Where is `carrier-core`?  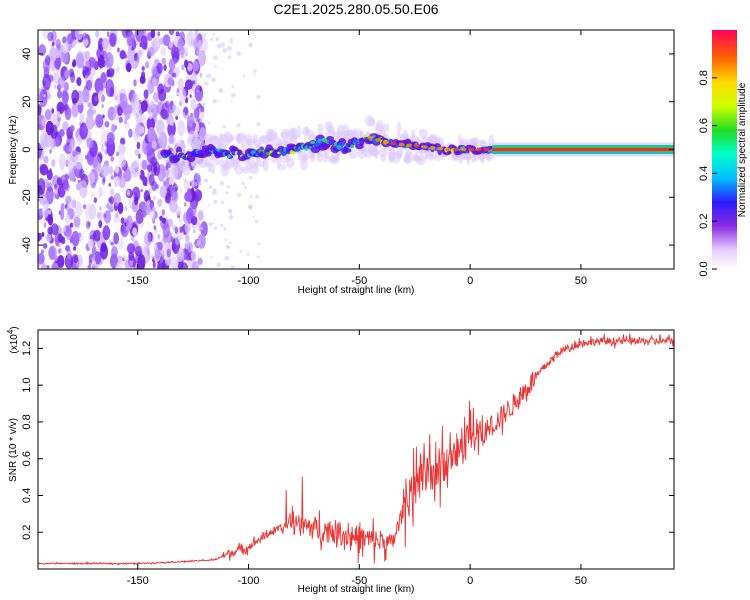
carrier-core is located at coordinates (583, 149).